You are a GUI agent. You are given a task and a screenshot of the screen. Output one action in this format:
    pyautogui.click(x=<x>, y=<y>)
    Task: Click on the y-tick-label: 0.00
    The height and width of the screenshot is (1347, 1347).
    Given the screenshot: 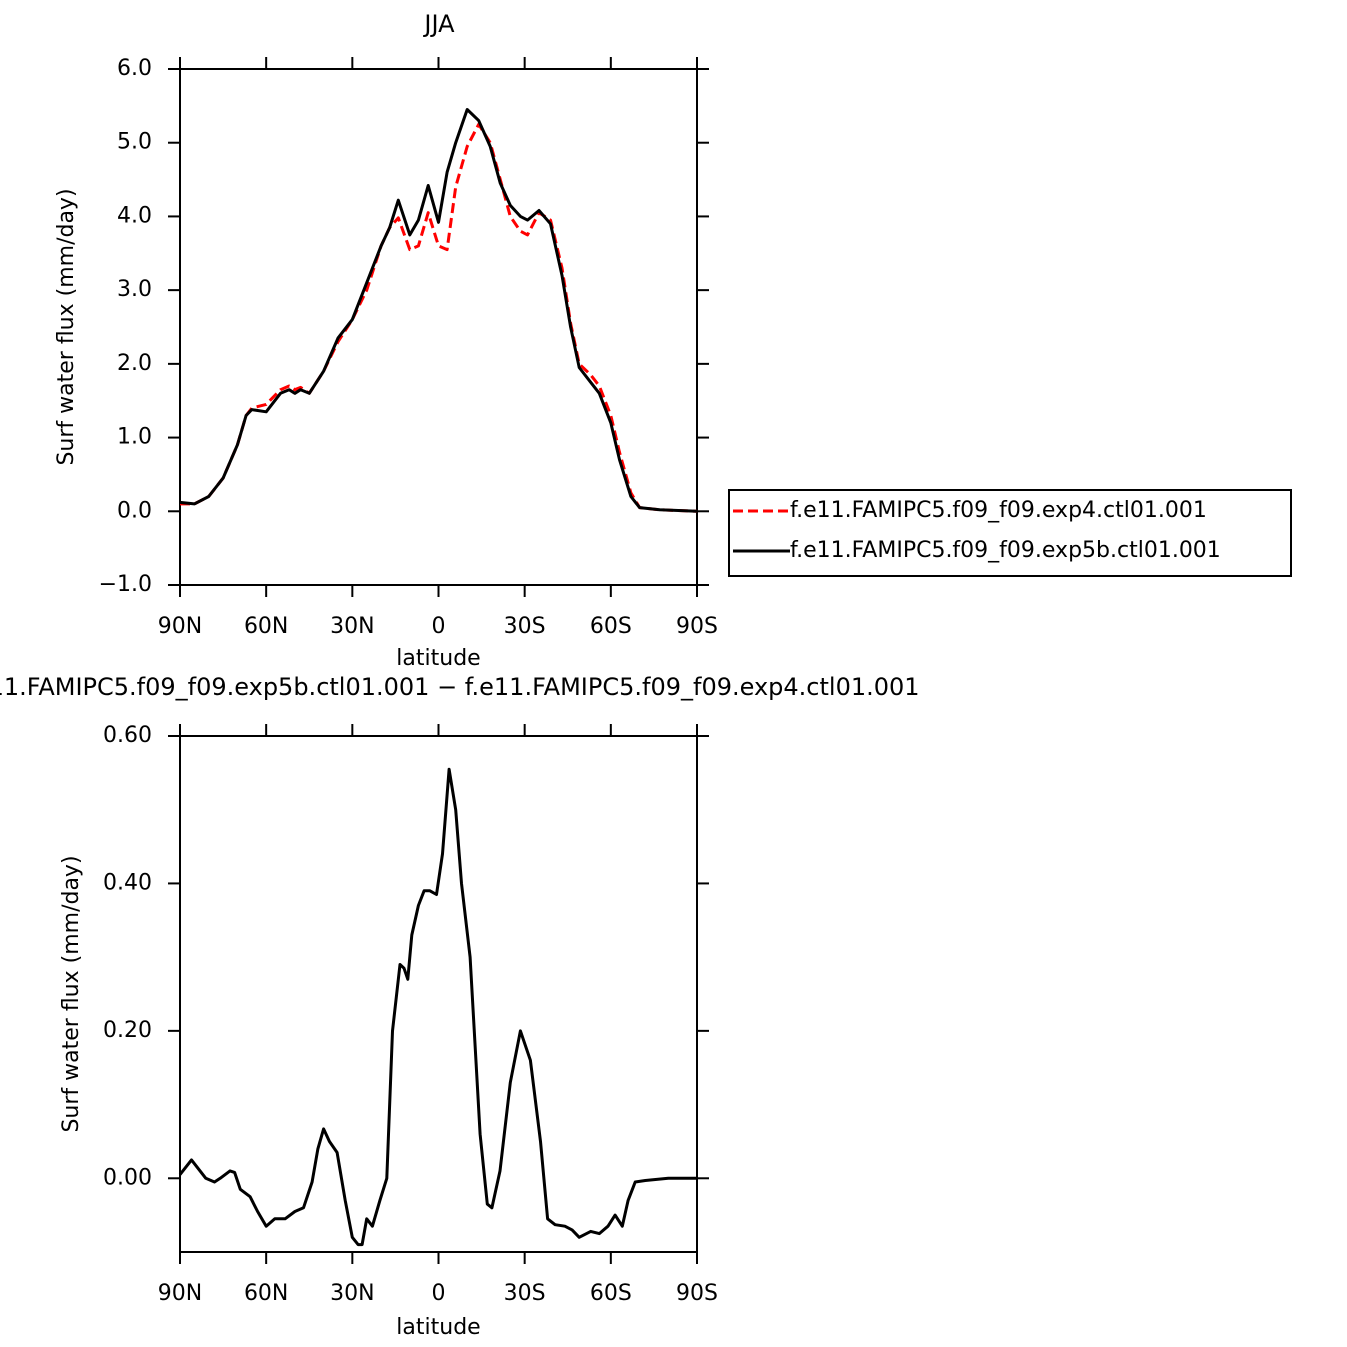 What is the action you would take?
    pyautogui.click(x=127, y=1177)
    